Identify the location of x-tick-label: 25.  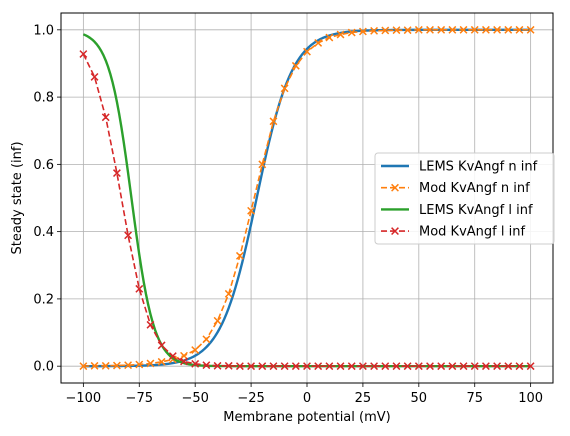
(363, 398).